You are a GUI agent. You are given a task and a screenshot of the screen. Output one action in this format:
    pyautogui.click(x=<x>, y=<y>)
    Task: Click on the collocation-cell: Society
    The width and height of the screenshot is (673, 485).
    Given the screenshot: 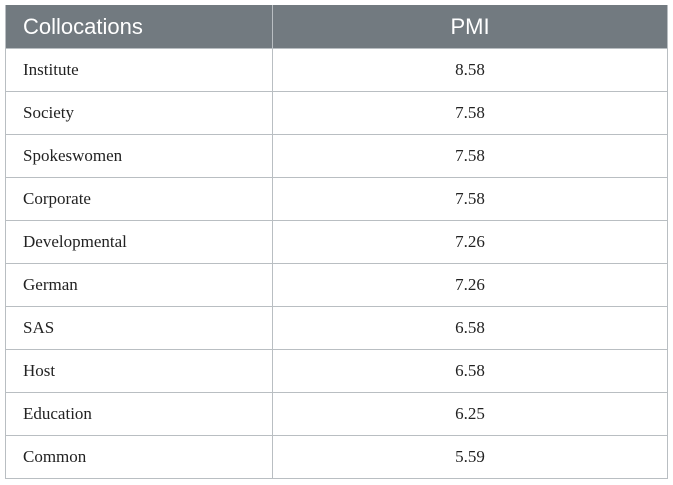 What is the action you would take?
    pyautogui.click(x=139, y=113)
    